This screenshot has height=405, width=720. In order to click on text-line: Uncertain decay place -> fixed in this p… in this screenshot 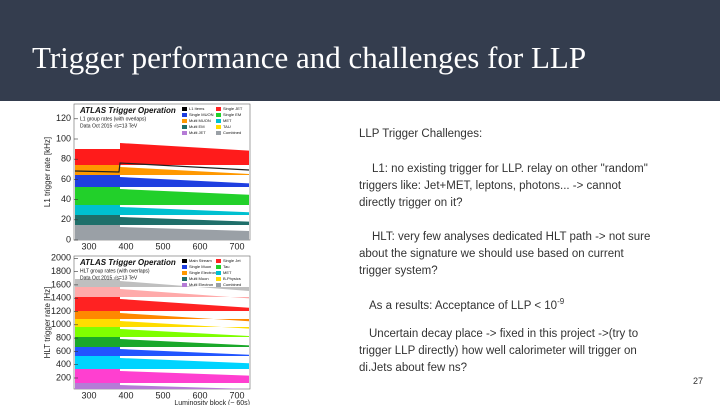, I will do `click(504, 334)`.